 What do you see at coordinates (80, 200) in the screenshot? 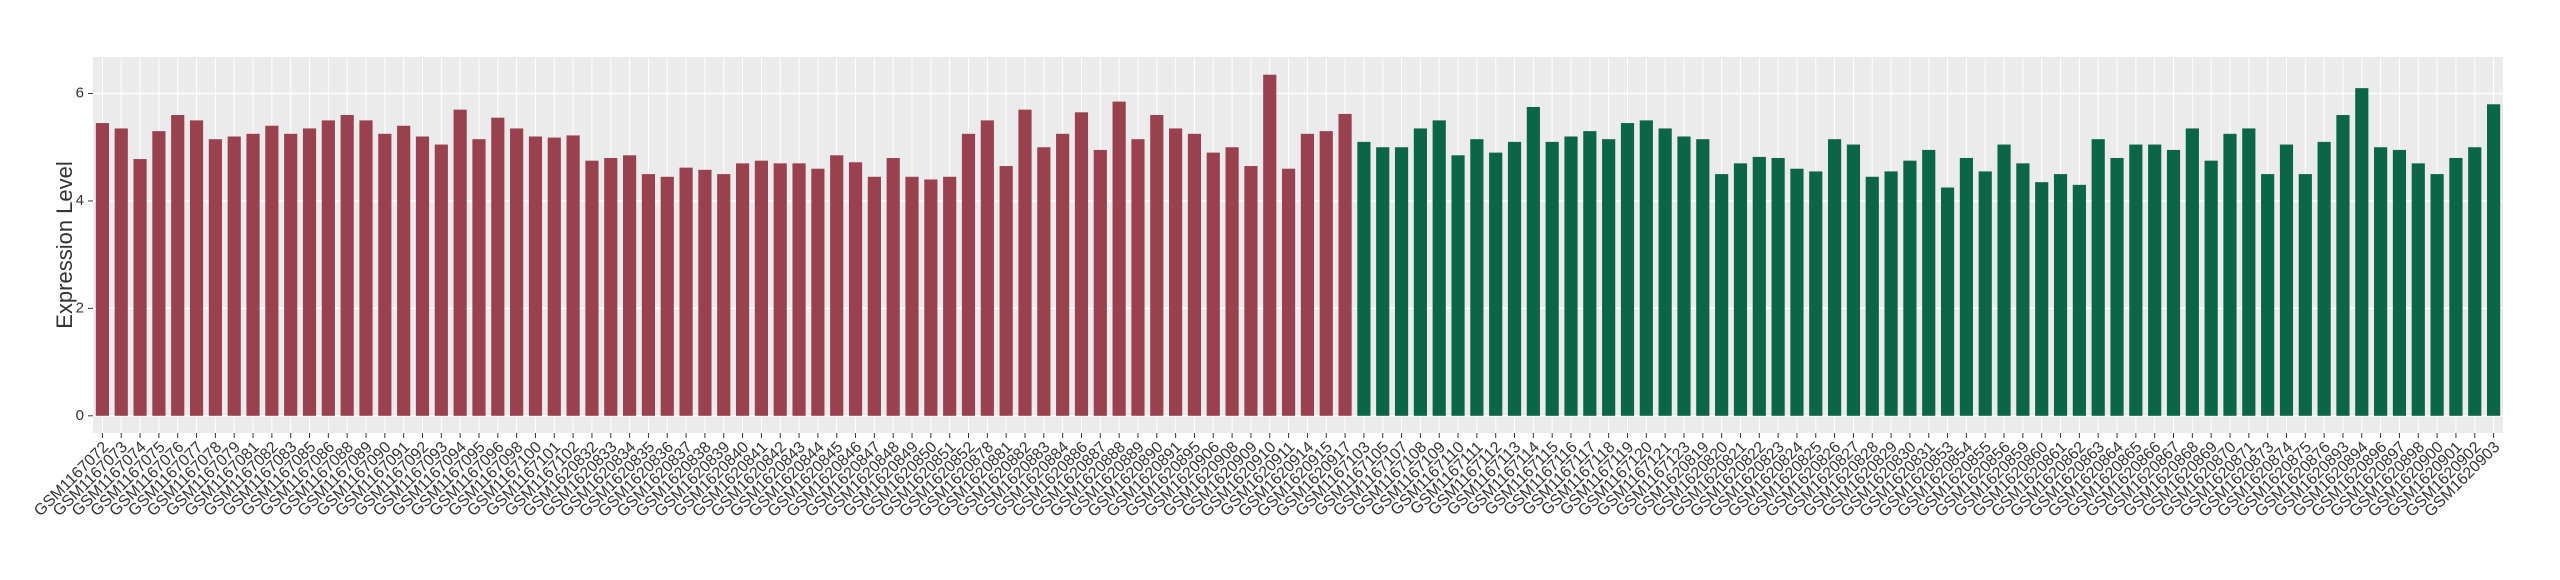
I see `y-tick-label: 4` at bounding box center [80, 200].